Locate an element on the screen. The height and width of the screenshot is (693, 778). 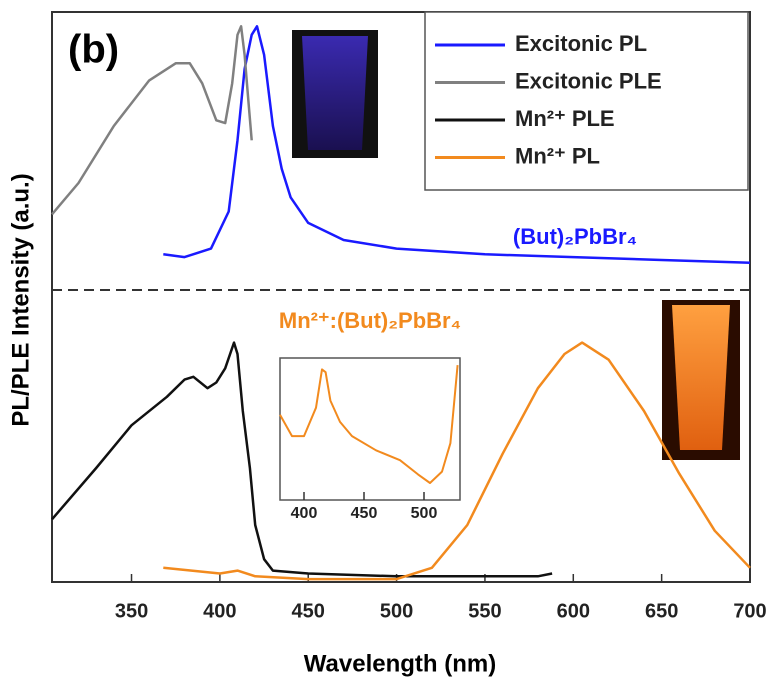
x-tick-label: 650 is located at coordinates (661, 611).